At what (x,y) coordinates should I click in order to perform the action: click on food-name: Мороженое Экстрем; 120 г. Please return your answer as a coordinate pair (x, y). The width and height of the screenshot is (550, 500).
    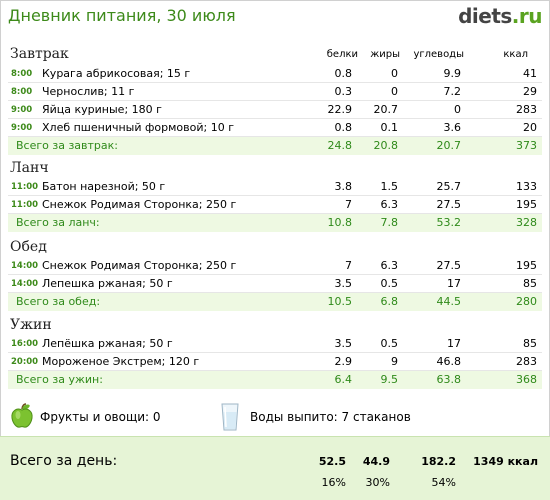
    Looking at the image, I should click on (121, 361).